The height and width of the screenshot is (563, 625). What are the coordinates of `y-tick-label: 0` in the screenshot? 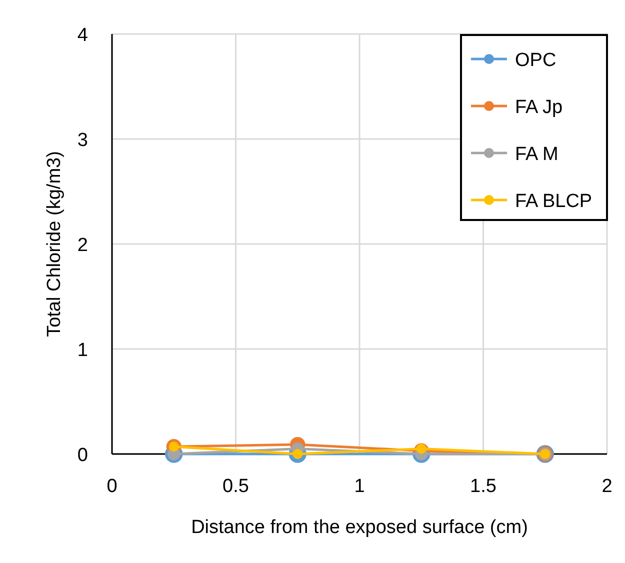 It's located at (82, 455).